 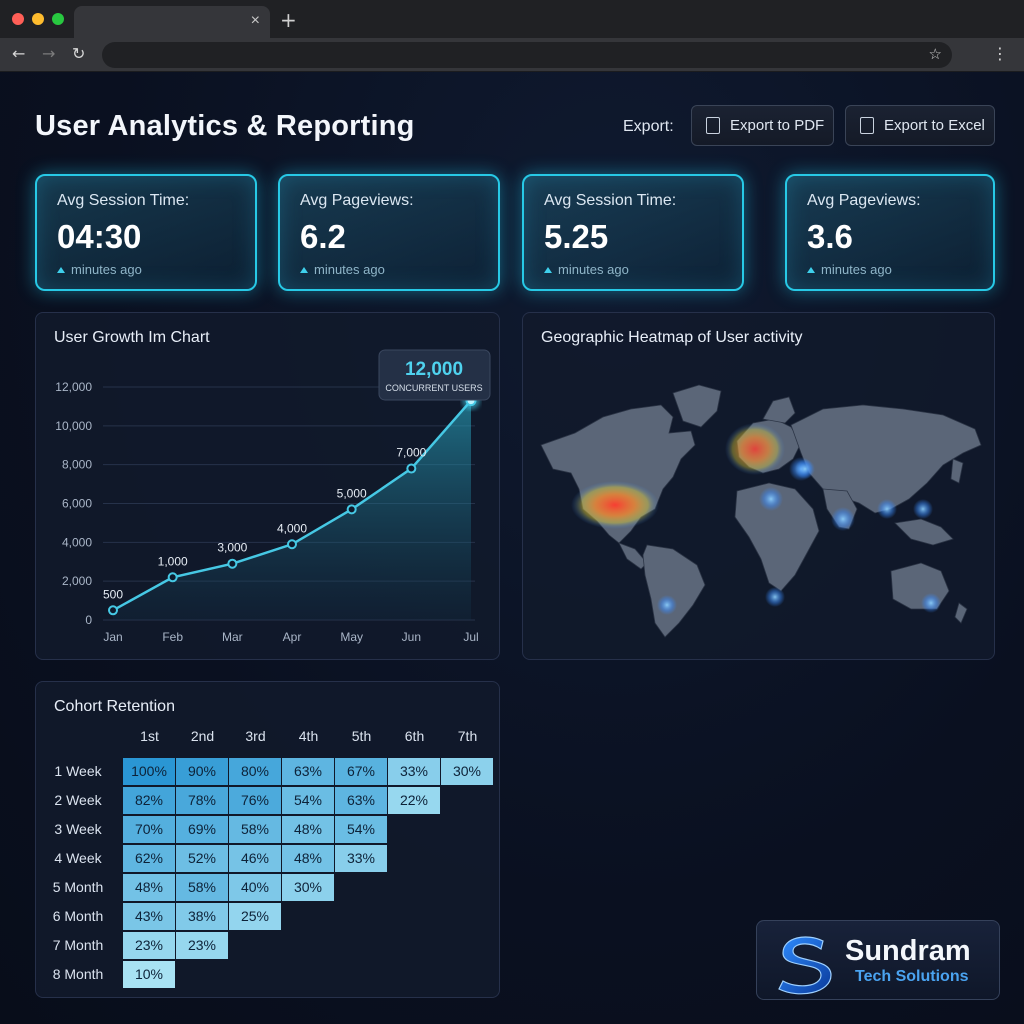 What do you see at coordinates (255, 887) in the screenshot?
I see `cohort-cell: 40%` at bounding box center [255, 887].